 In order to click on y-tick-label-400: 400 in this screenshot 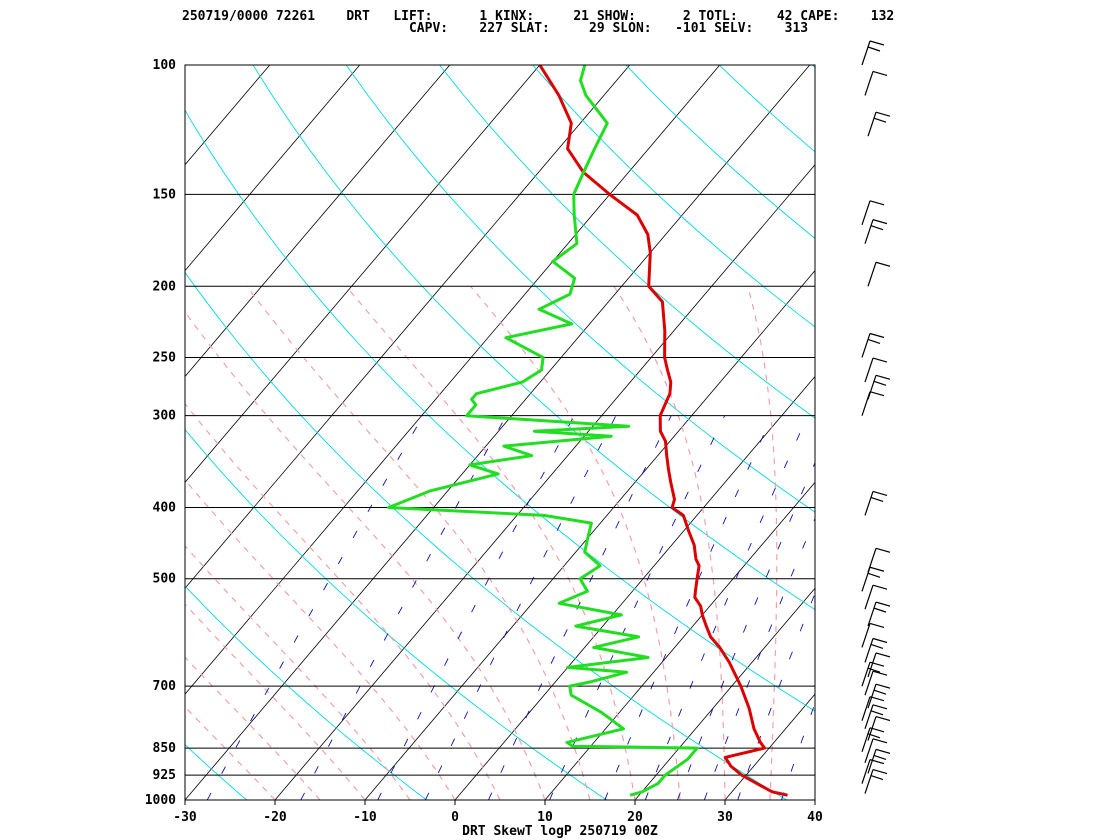, I will do `click(165, 508)`.